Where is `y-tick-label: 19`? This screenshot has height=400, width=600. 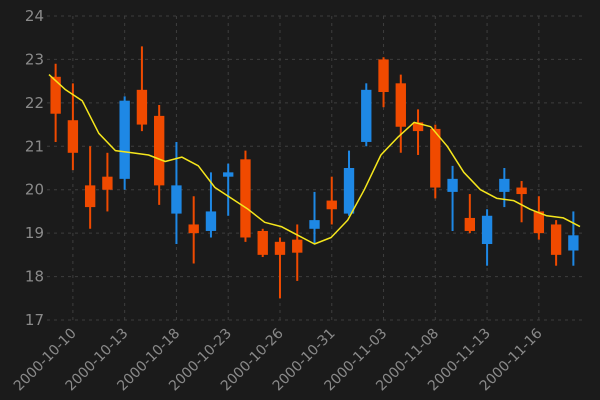 y-tick-label: 19 is located at coordinates (34, 233).